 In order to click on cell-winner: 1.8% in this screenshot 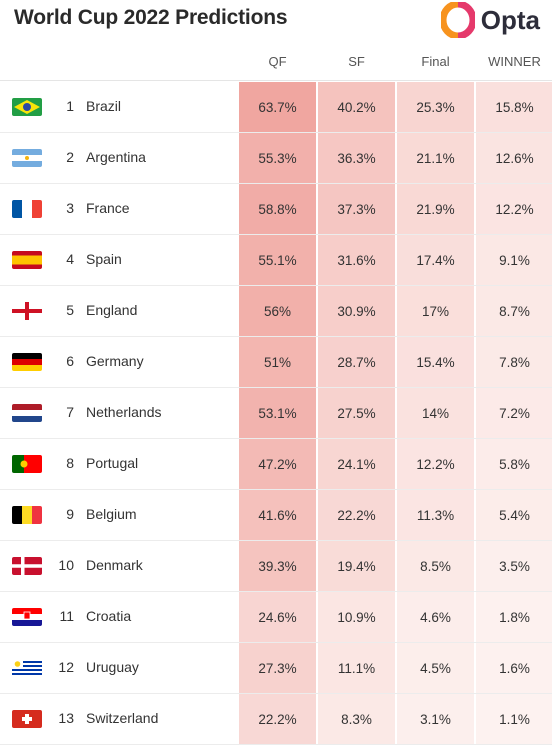, I will do `click(514, 617)`.